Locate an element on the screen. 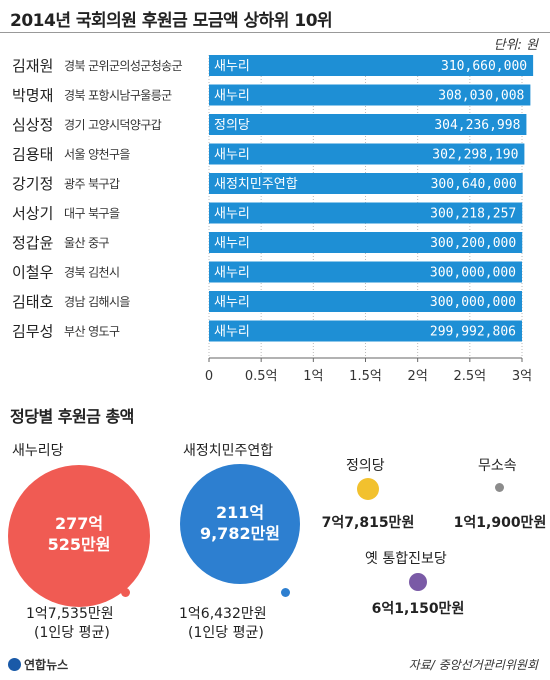  saenuri-avg-dot is located at coordinates (125, 592).